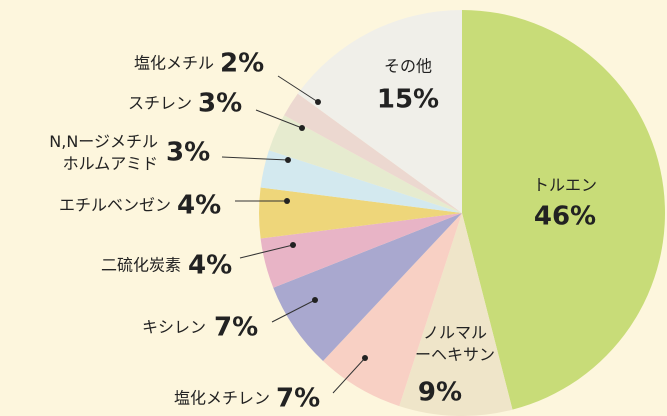 The image size is (667, 416). What do you see at coordinates (455, 343) in the screenshot?
I see `slice-label: ノルマルーヘキサン` at bounding box center [455, 343].